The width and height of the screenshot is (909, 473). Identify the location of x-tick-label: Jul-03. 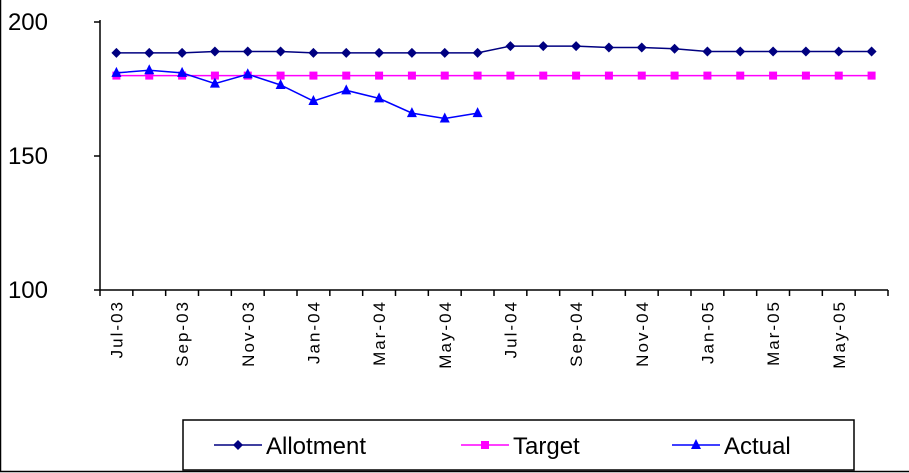
(116, 329).